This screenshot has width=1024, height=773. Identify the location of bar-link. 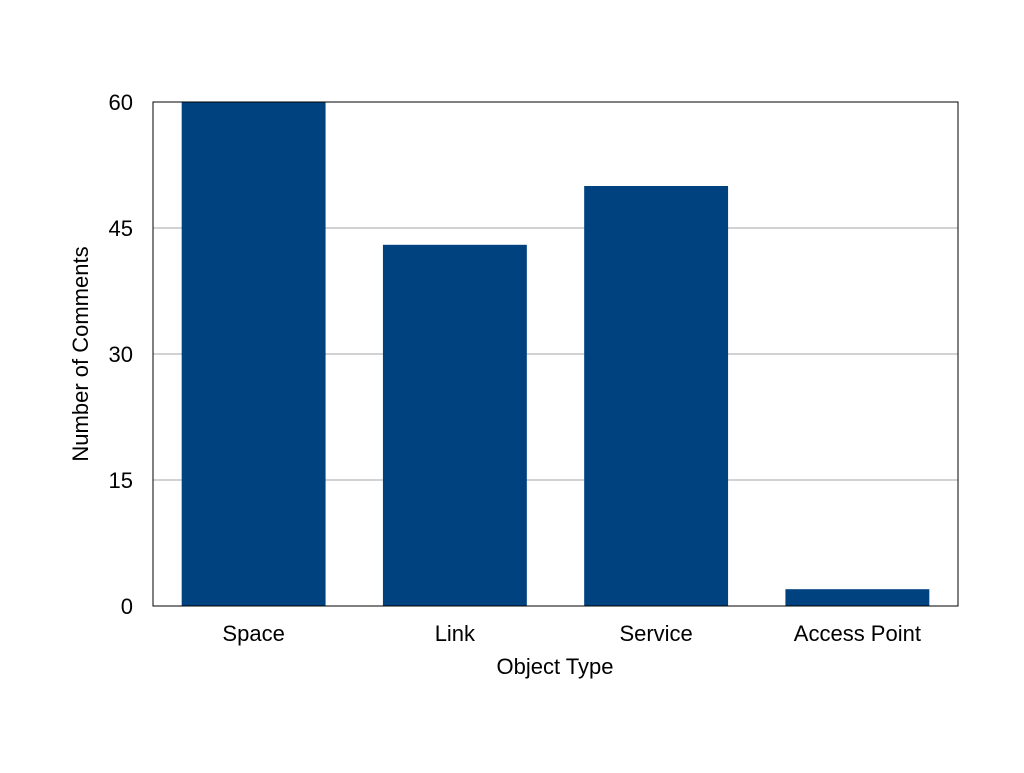
(454, 425).